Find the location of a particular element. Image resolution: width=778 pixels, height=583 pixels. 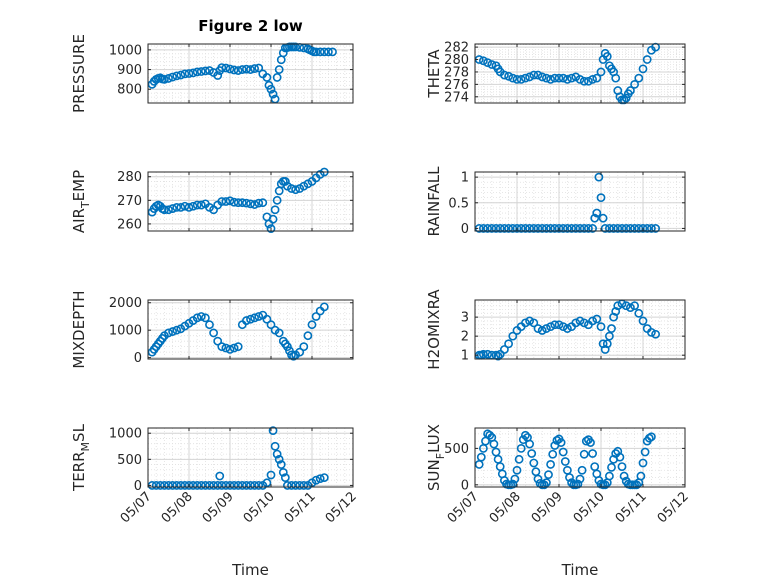

y-axis-label: MIXDEPTH is located at coordinates (79, 329).